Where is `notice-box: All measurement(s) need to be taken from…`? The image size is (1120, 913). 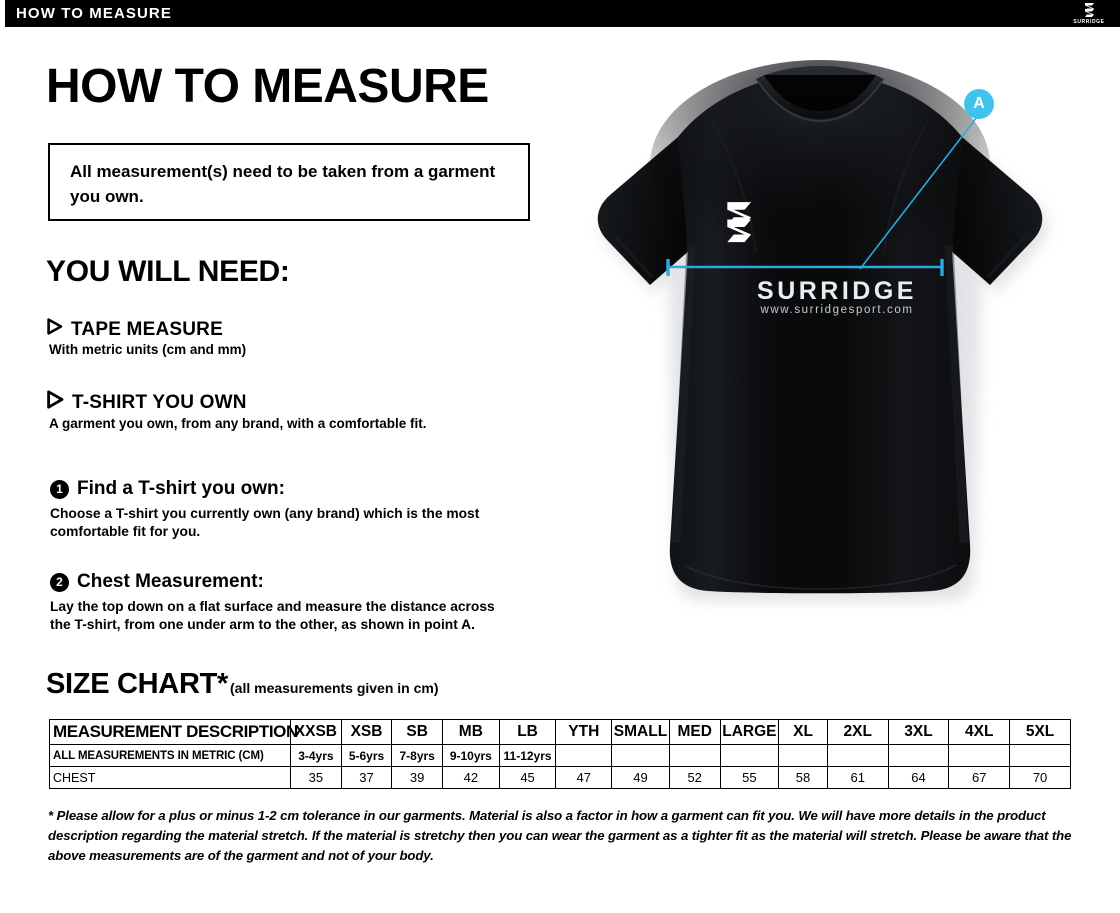
notice-box: All measurement(s) need to be taken from… is located at coordinates (289, 182).